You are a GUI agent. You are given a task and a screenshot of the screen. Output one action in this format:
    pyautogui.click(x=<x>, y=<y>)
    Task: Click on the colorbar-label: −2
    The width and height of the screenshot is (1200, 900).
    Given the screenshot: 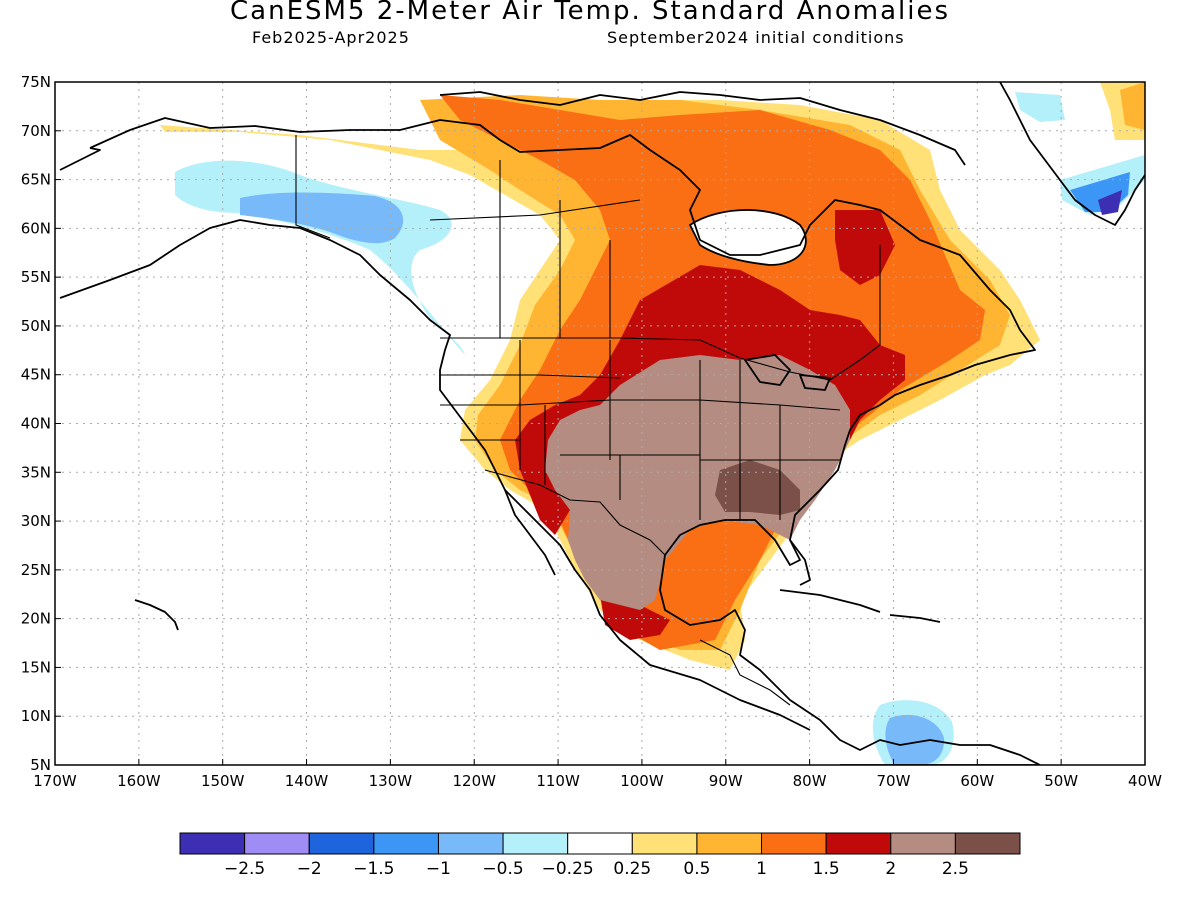 What is the action you would take?
    pyautogui.click(x=309, y=869)
    